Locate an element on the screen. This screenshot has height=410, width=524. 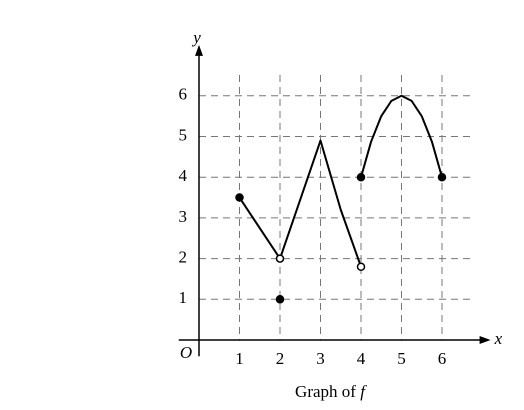
x-tick-label: 2 is located at coordinates (280, 358).